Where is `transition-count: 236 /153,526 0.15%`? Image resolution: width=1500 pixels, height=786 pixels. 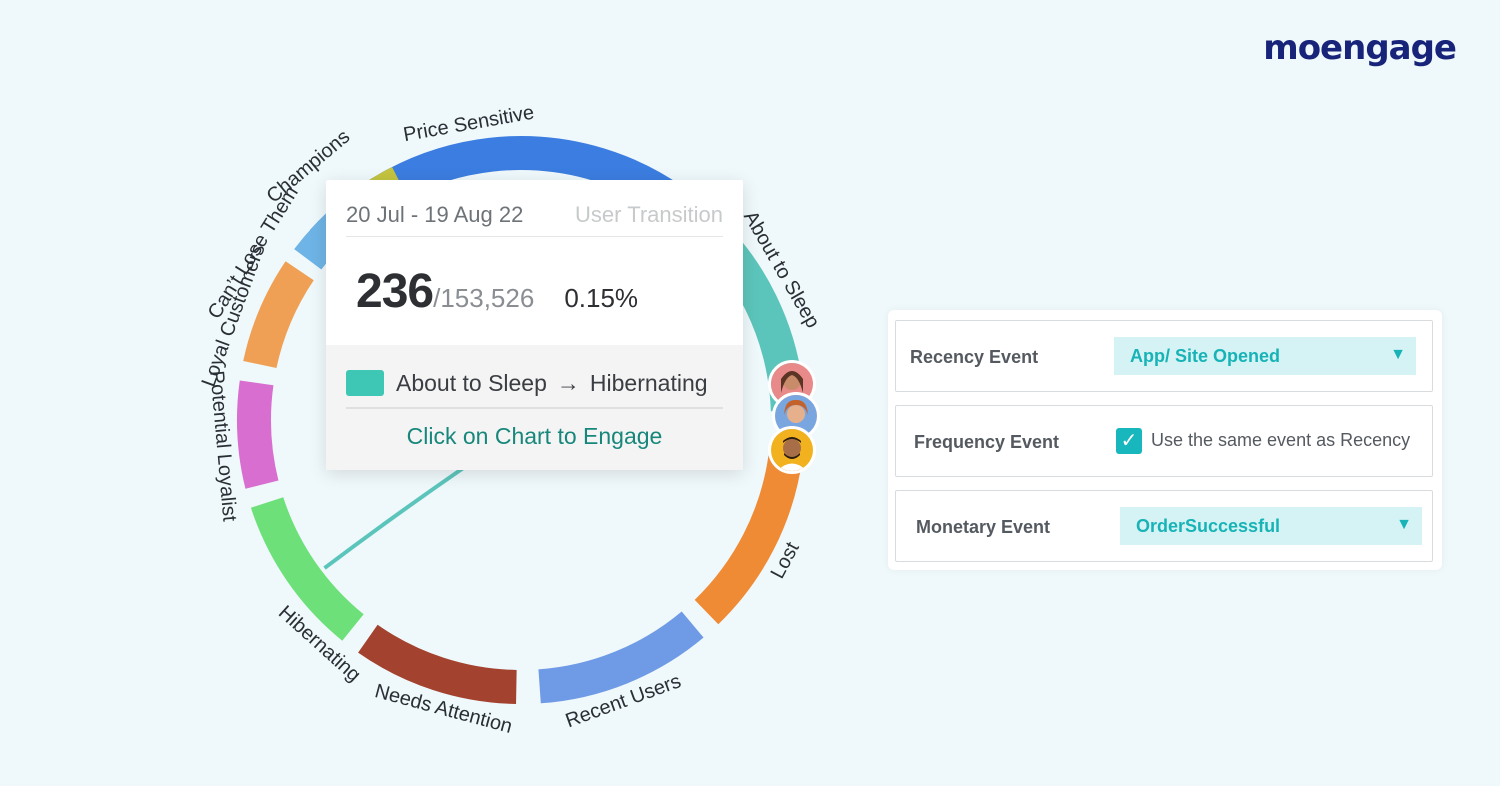 transition-count: 236 /153,526 0.15% is located at coordinates (497, 291).